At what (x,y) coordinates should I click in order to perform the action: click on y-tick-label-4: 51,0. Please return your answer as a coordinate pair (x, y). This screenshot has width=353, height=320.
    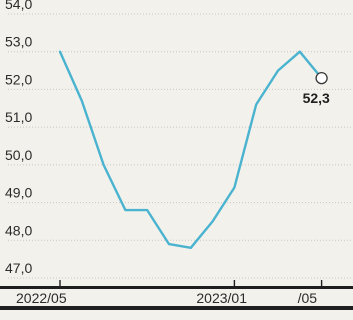
    Looking at the image, I should click on (18, 117).